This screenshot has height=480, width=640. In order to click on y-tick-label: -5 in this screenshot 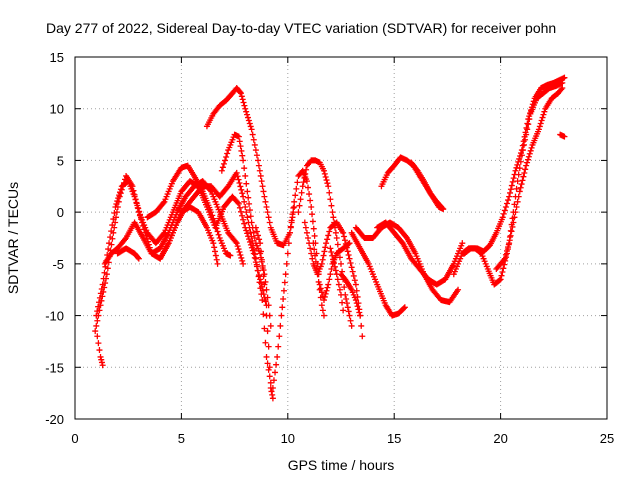, I will do `click(58, 264)`.